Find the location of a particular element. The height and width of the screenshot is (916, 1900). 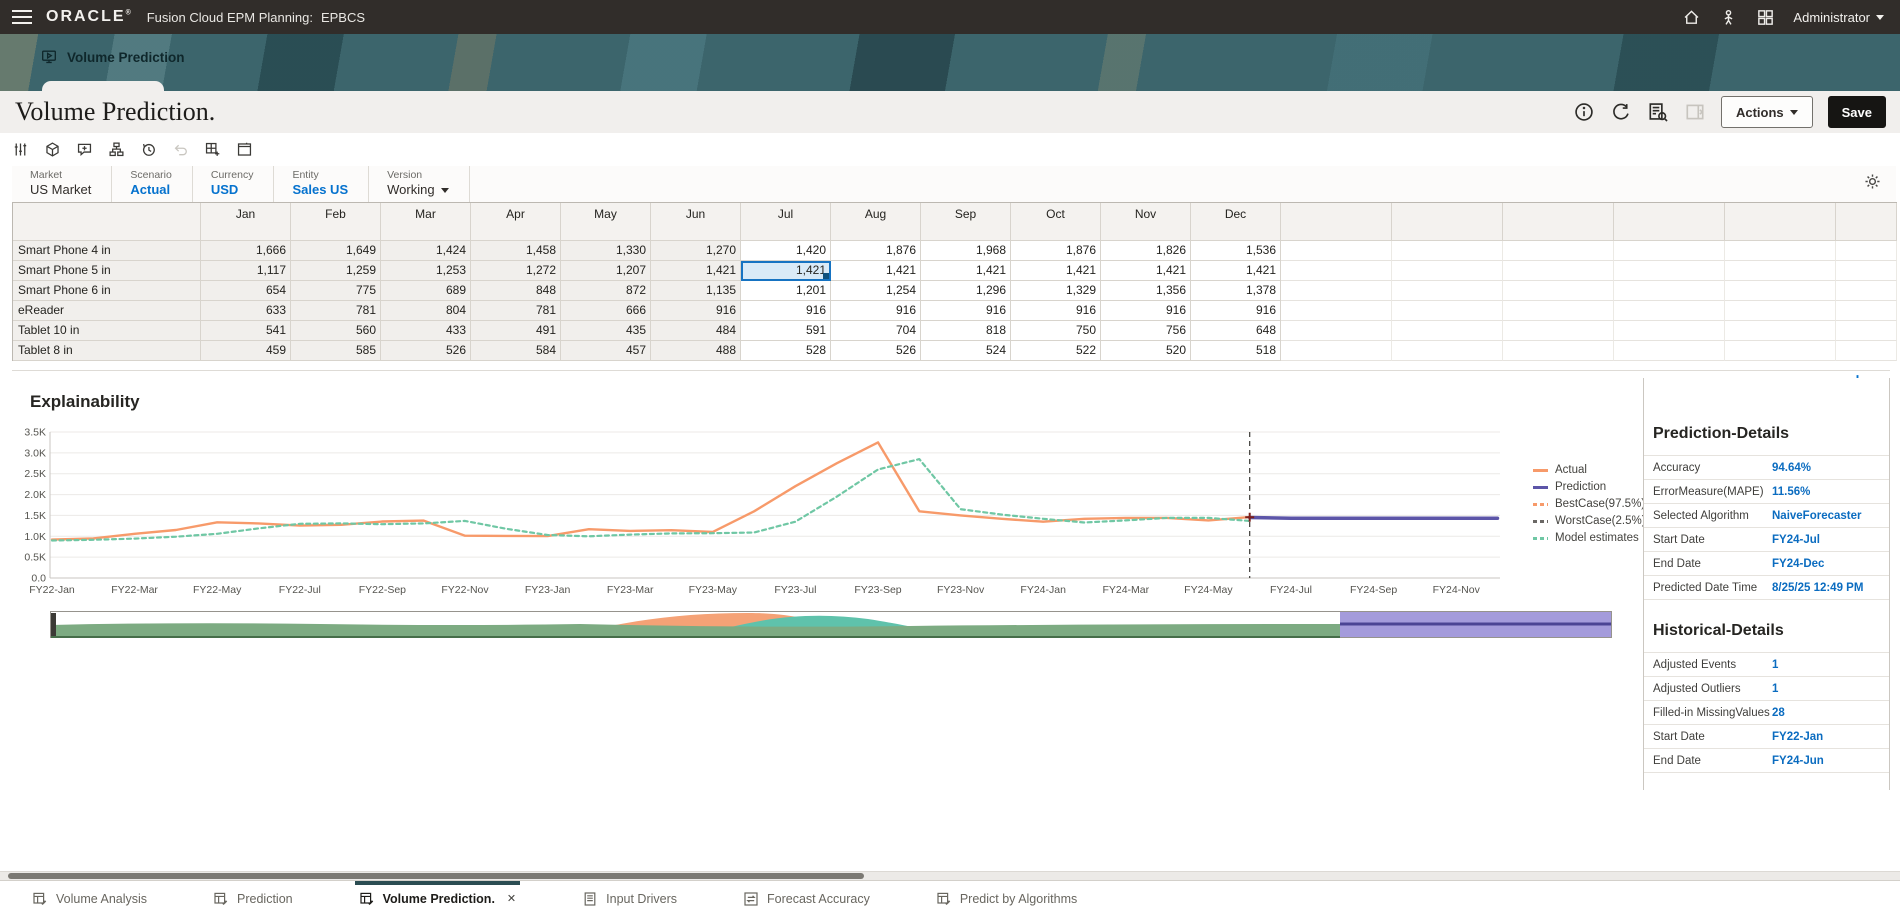

cube-icon is located at coordinates (52, 149).